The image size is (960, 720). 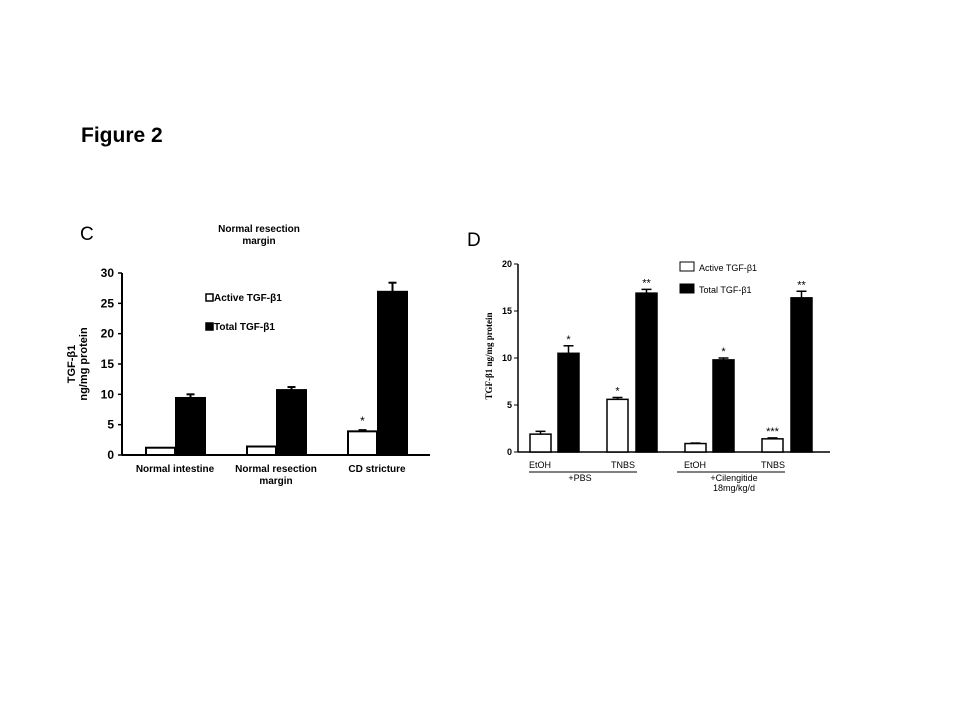 I want to click on y-axis-label-line: ng/mg protein, so click(x=84, y=364).